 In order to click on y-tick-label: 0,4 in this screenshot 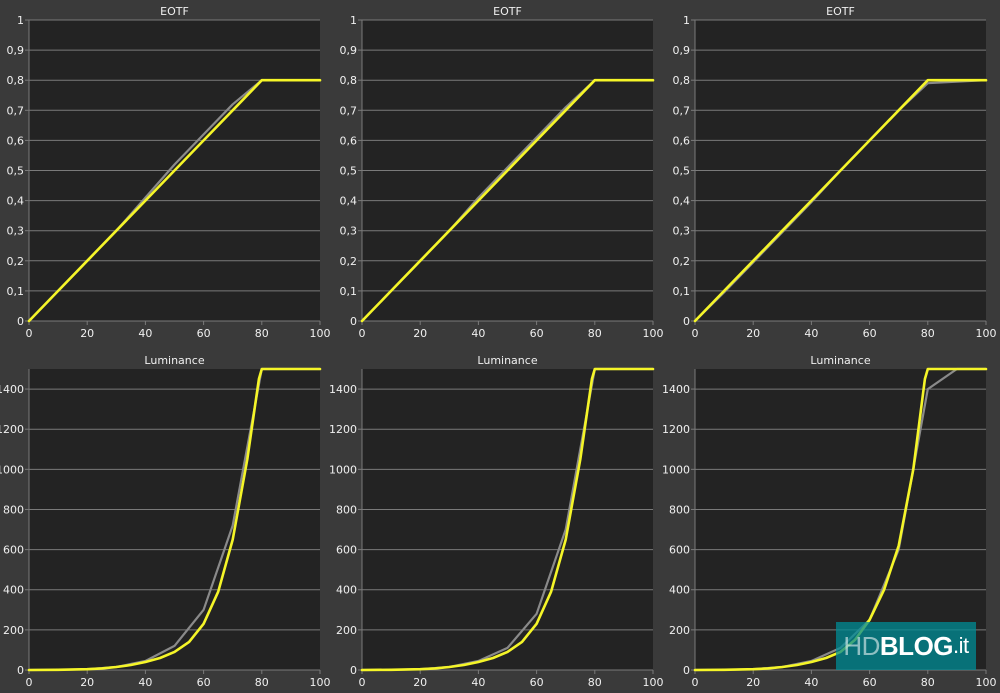, I will do `click(349, 201)`.